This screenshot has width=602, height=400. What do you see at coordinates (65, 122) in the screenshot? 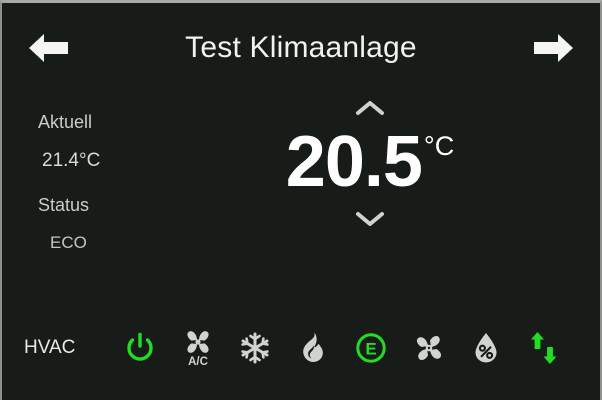
I see `current-temperature-label: Aktuell` at bounding box center [65, 122].